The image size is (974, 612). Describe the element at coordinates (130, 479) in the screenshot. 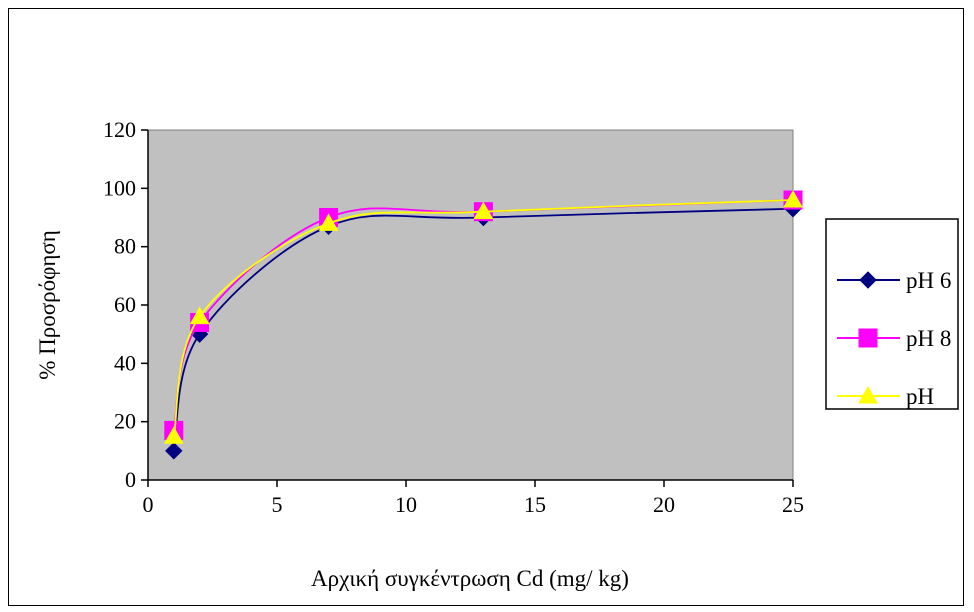

I see `y-tick-label: 0` at that location.